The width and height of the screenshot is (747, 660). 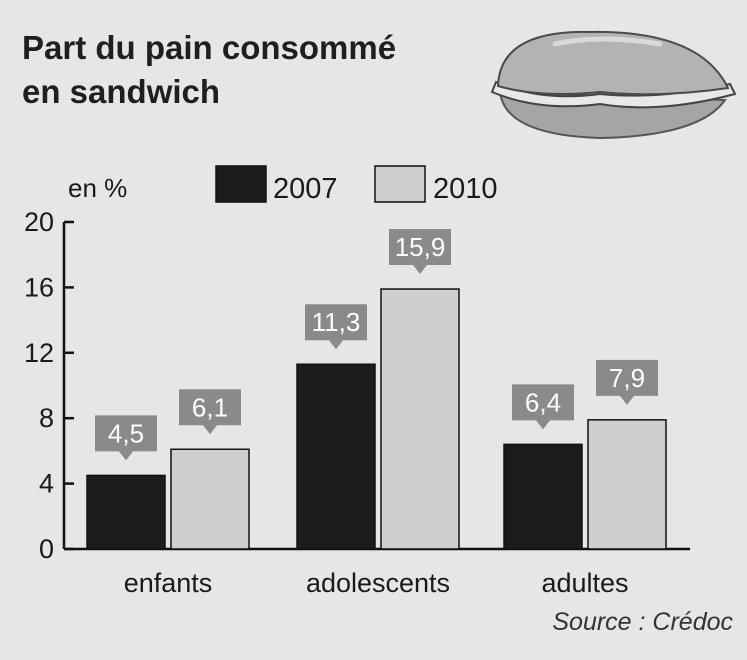 I want to click on unit-label: en %, so click(x=97, y=188).